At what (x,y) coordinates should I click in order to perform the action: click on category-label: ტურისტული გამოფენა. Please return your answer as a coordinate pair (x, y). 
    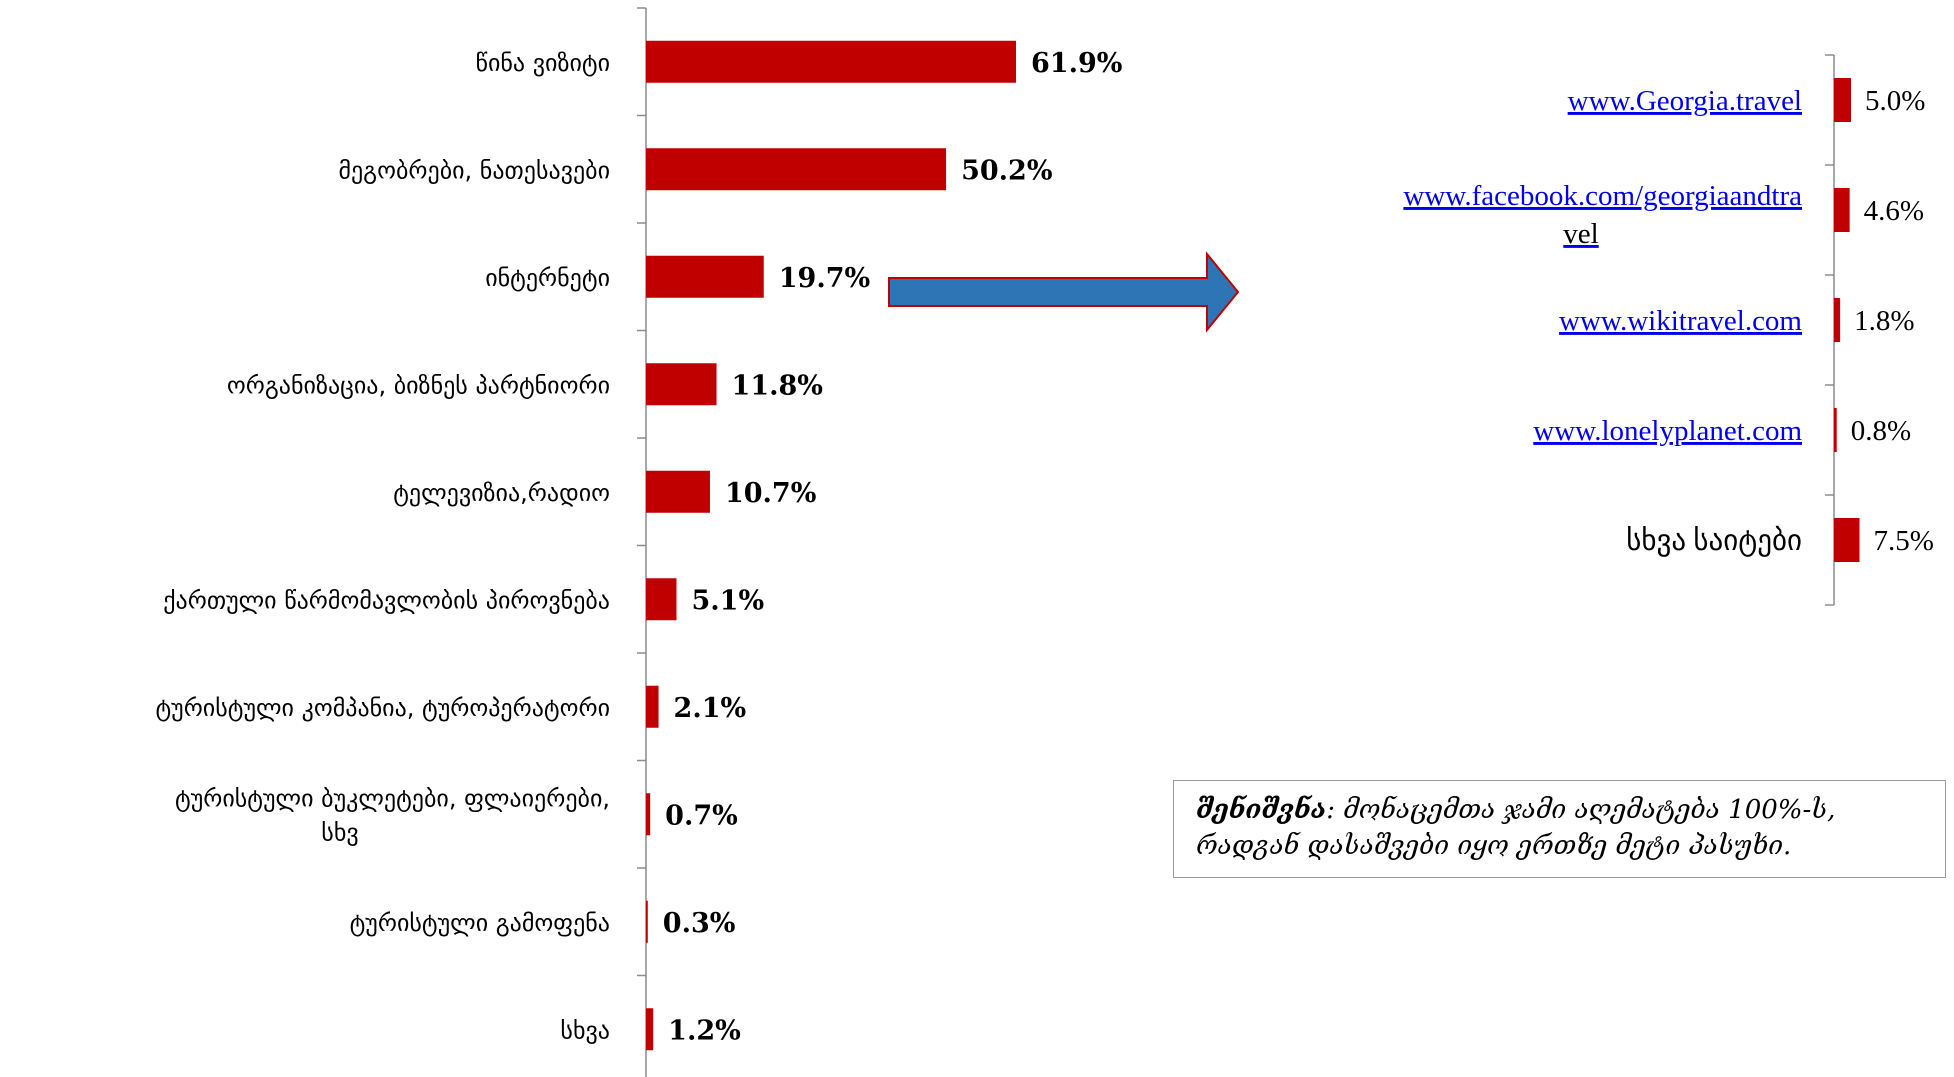
    Looking at the image, I should click on (480, 923).